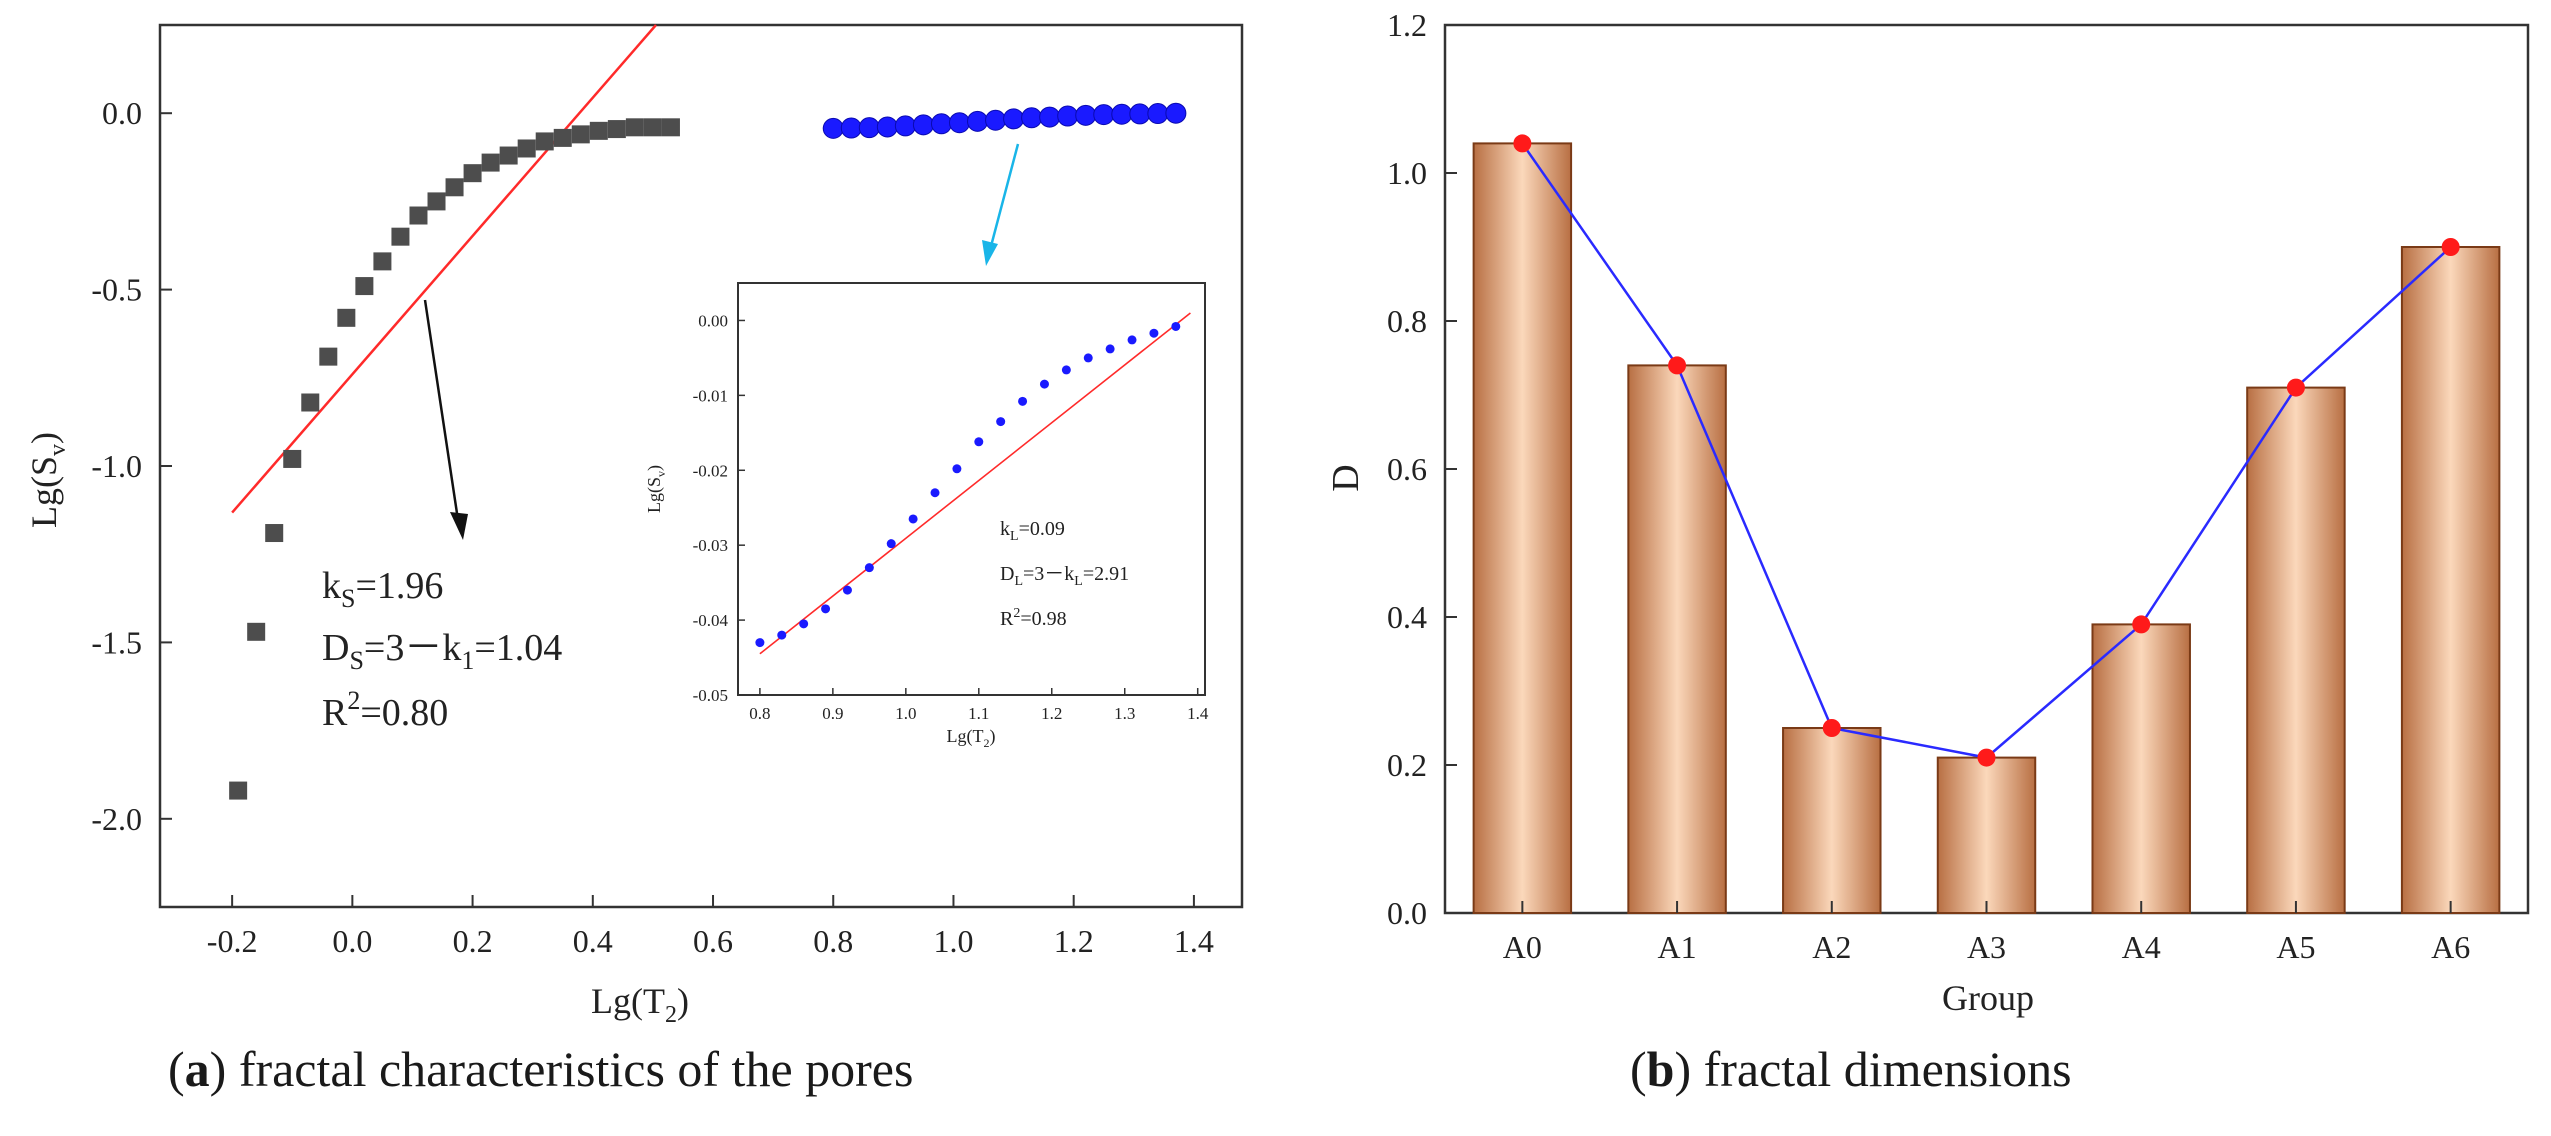 This screenshot has width=2551, height=1136. Describe the element at coordinates (971, 738) in the screenshot. I see `inset-x-axis-label: Lg(T2)` at that location.